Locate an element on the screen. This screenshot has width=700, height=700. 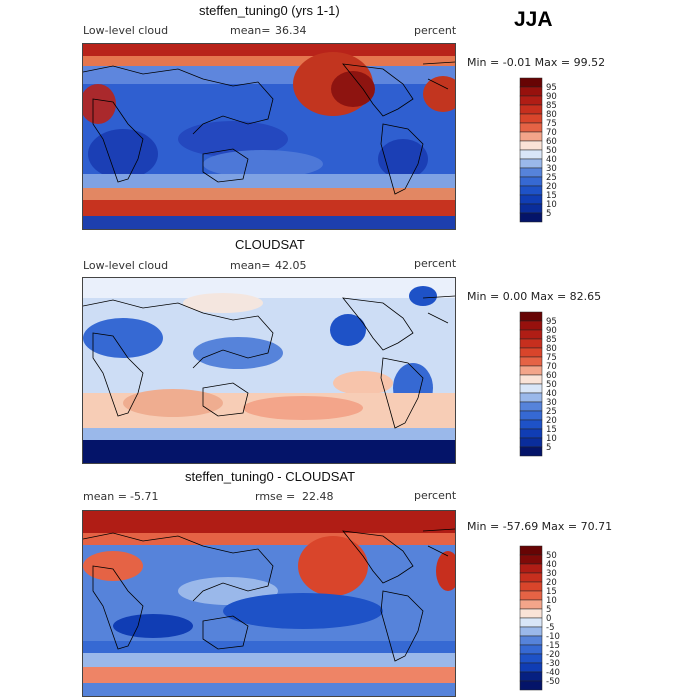
panel-3-colorbar-tick-label: -50 is located at coordinates (553, 682).